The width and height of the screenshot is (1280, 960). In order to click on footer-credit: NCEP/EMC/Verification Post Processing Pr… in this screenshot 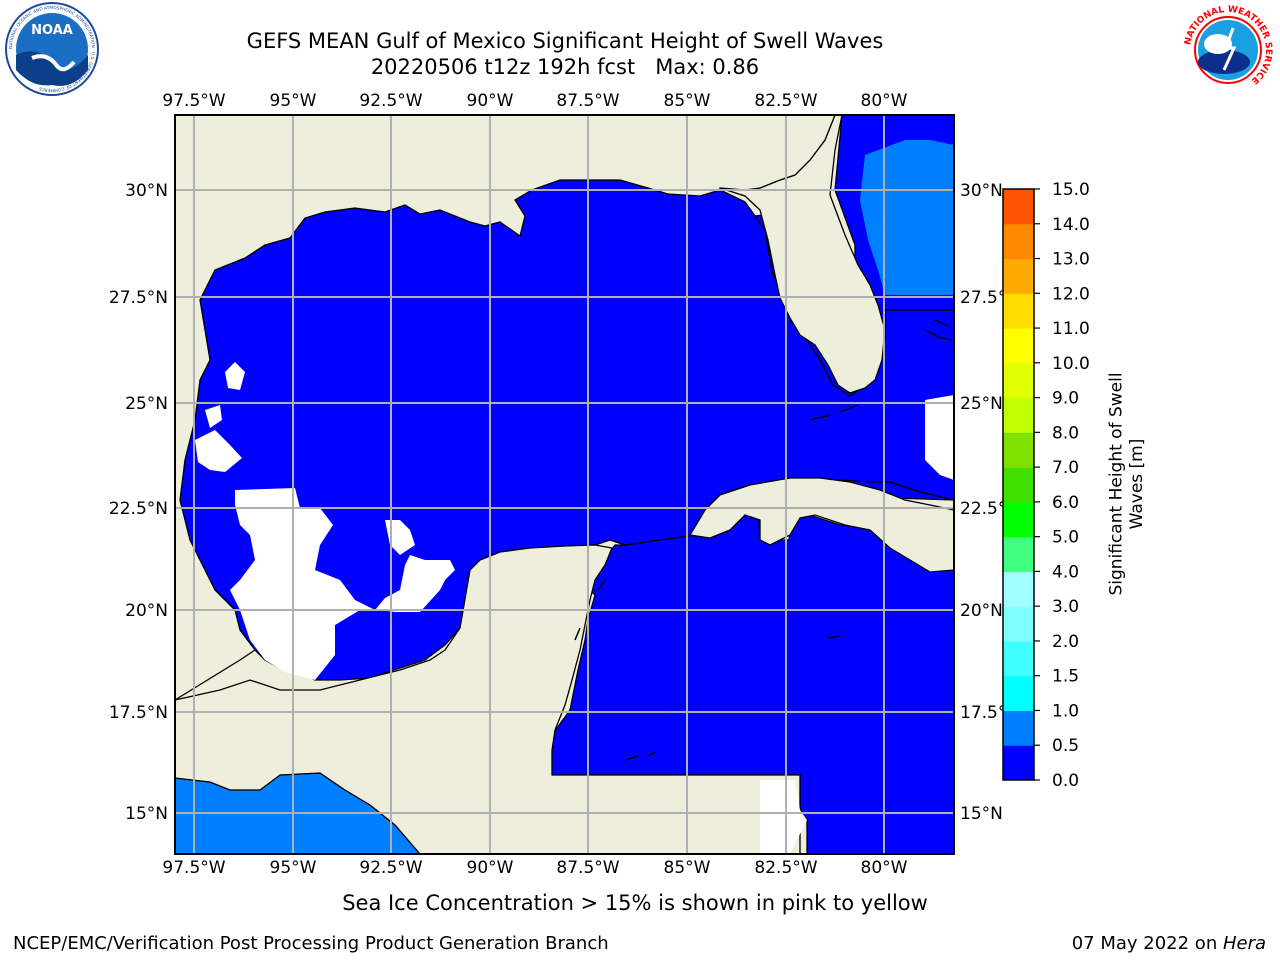, I will do `click(311, 943)`.